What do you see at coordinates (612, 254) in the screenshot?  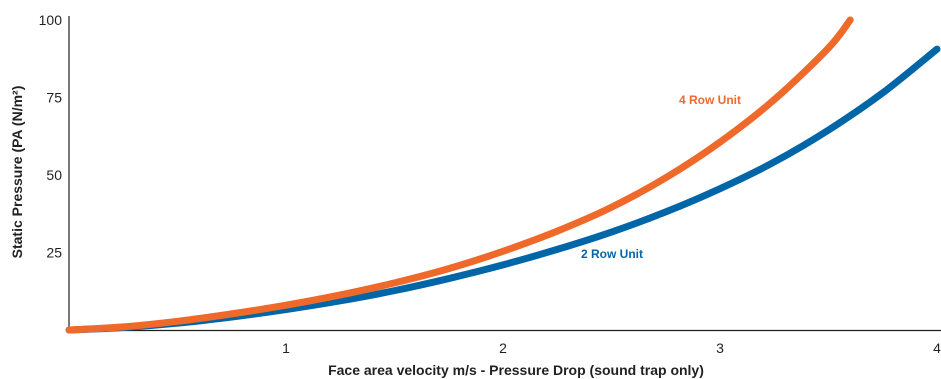 I see `series-label-2-row-unit: 2 Row Unit` at bounding box center [612, 254].